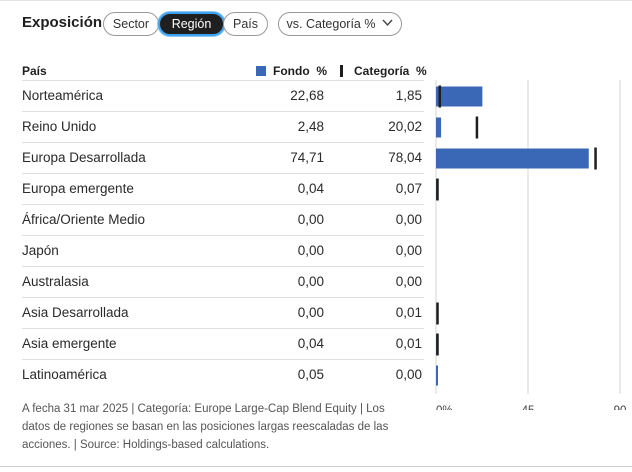  Describe the element at coordinates (223, 188) in the screenshot. I see `table-row: Europa emergente 0,04 0,07` at that location.